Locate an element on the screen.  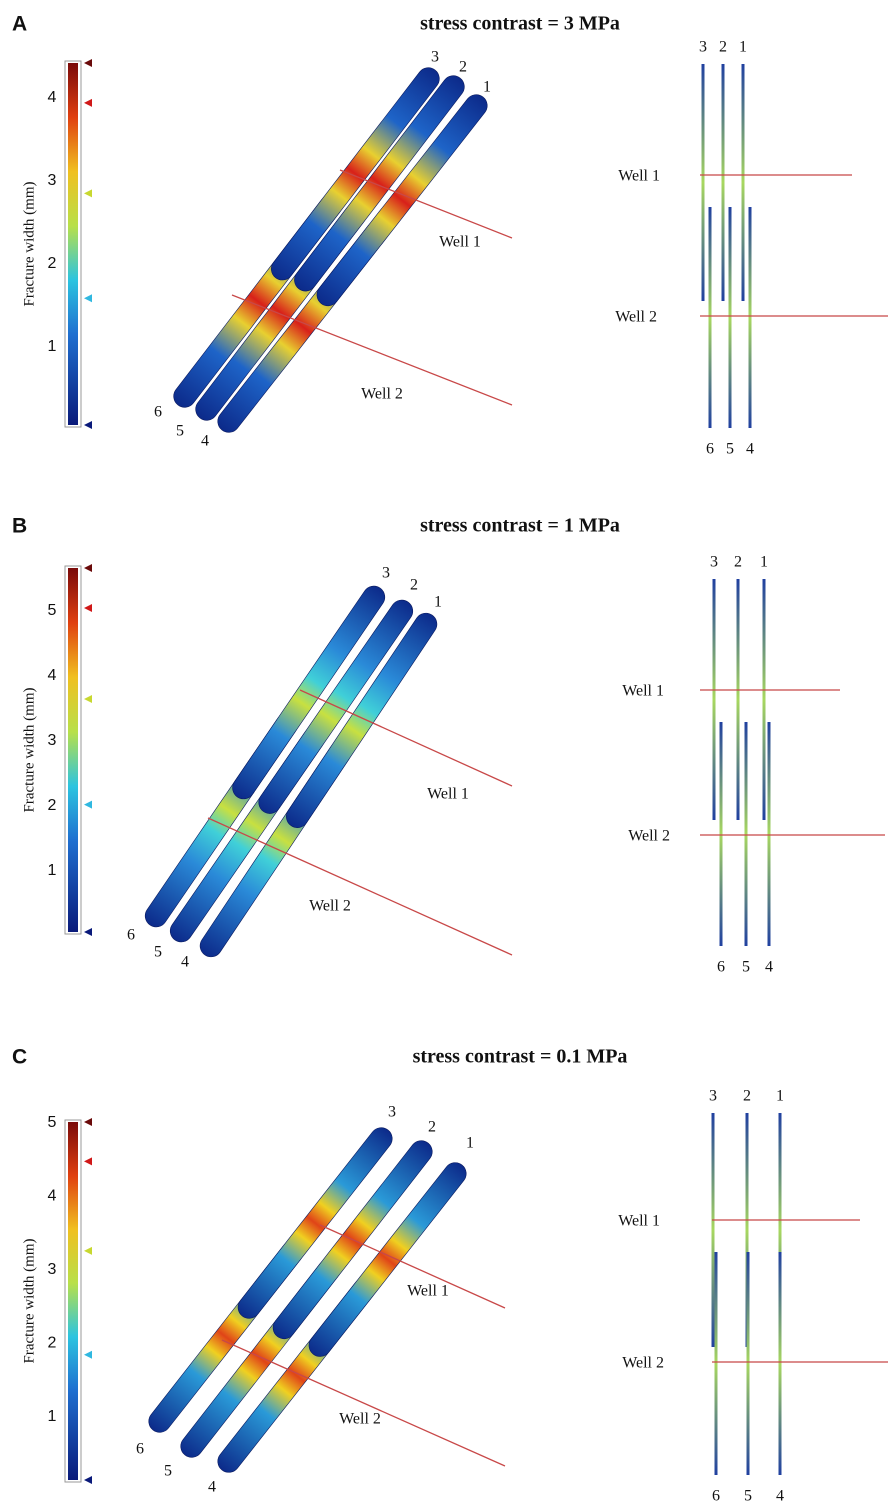
panel-title: stress contrast = 3 MPa is located at coordinates (520, 24).